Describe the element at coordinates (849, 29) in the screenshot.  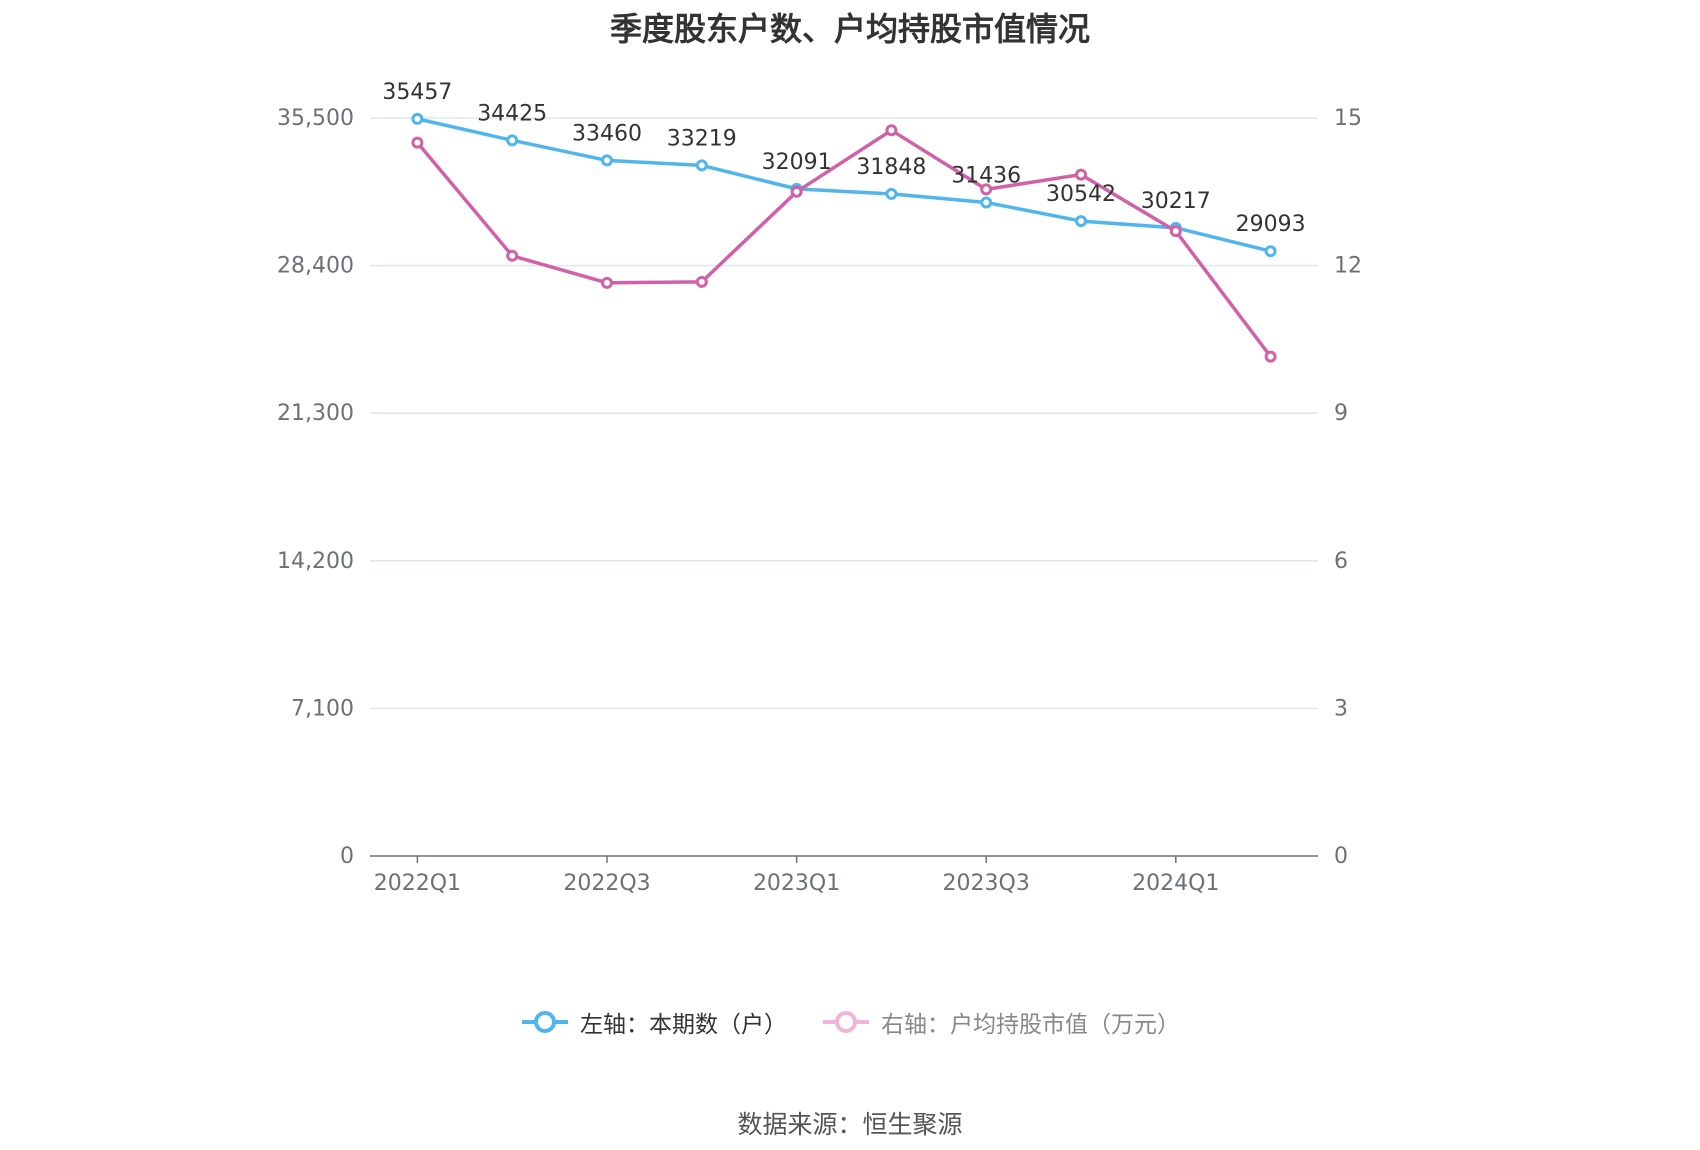
I see `chart-title: 季度股东户数、户均持股市值情况` at that location.